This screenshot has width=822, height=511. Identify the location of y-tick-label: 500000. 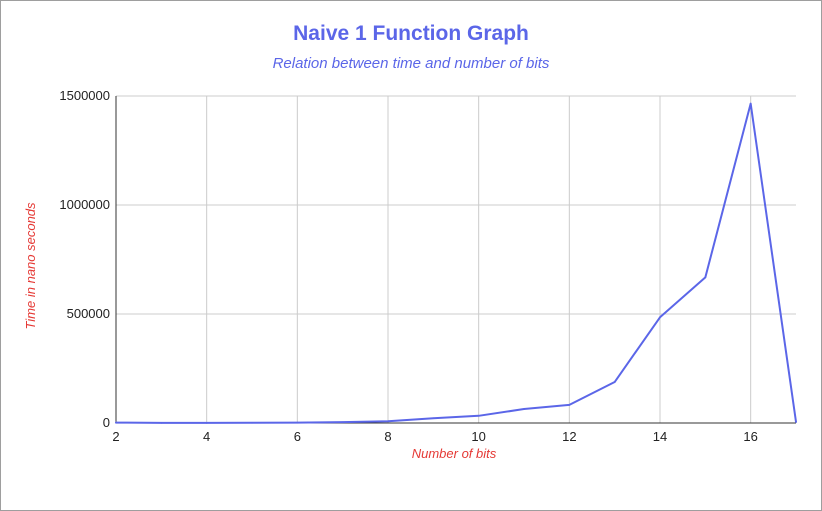
(88, 313).